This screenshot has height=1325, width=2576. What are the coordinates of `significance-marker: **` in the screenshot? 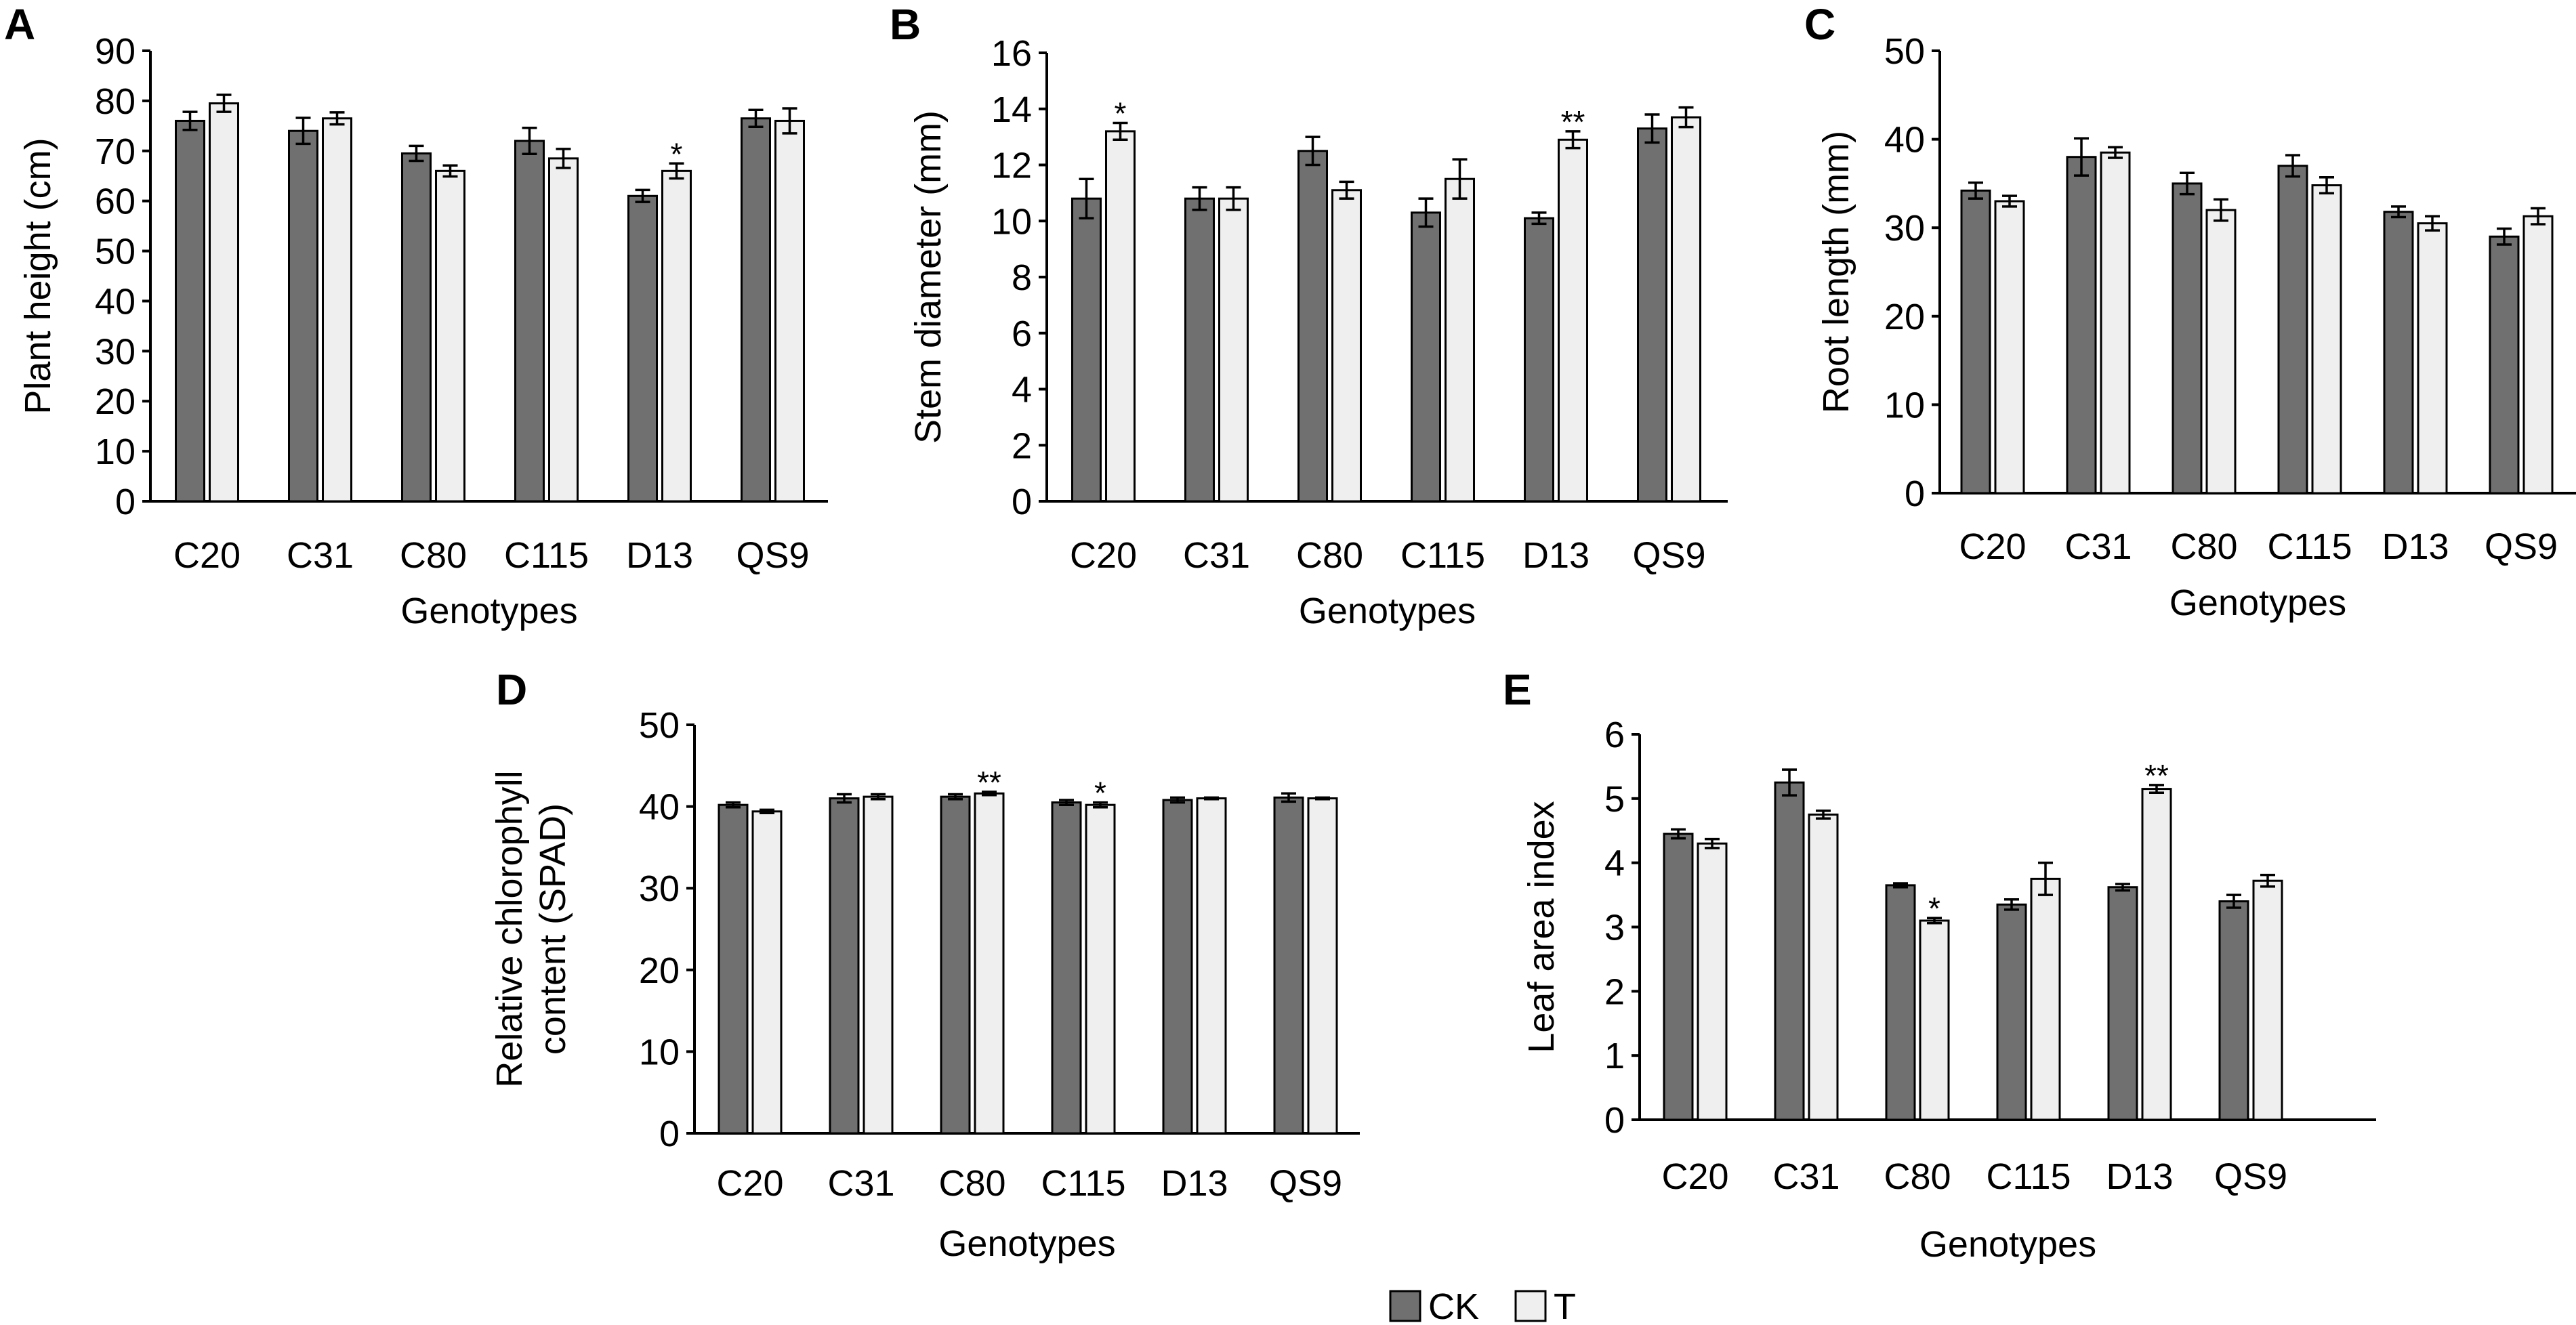 It's located at (989, 782).